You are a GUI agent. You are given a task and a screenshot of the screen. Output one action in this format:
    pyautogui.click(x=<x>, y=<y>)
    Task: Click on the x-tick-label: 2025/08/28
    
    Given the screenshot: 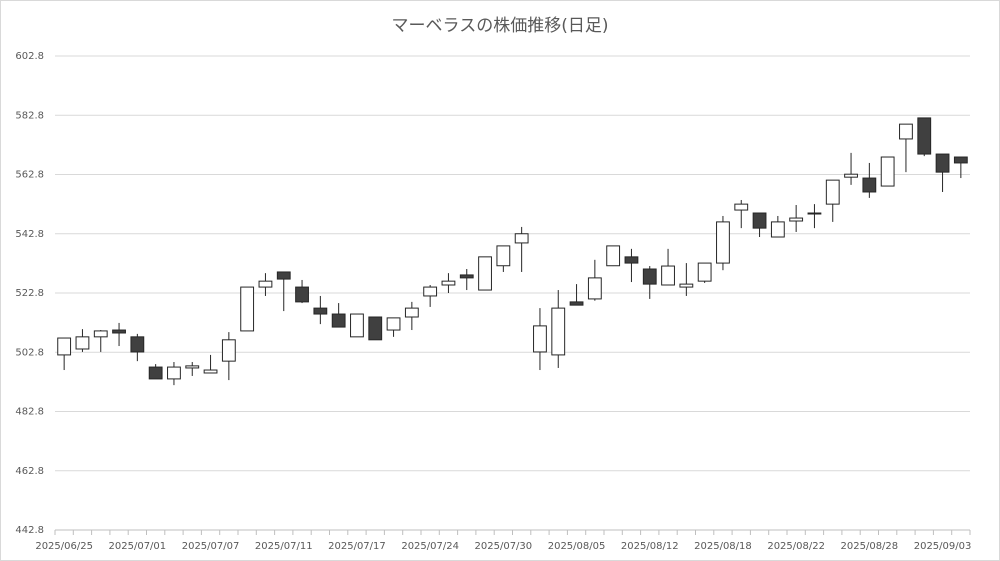 What is the action you would take?
    pyautogui.click(x=870, y=546)
    